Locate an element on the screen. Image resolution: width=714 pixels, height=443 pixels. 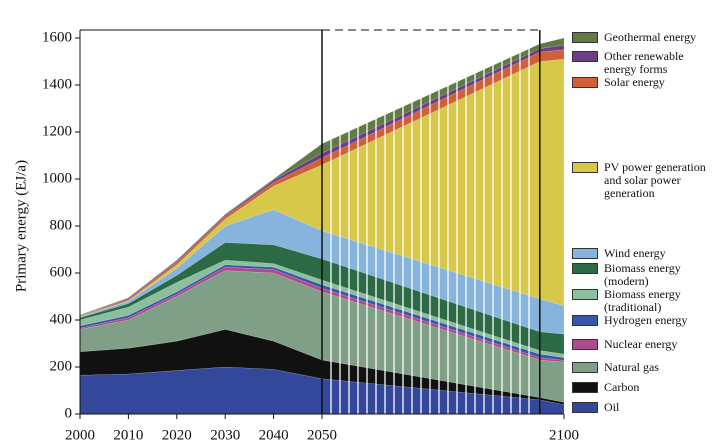
legend-label: Solar energy is located at coordinates (634, 82).